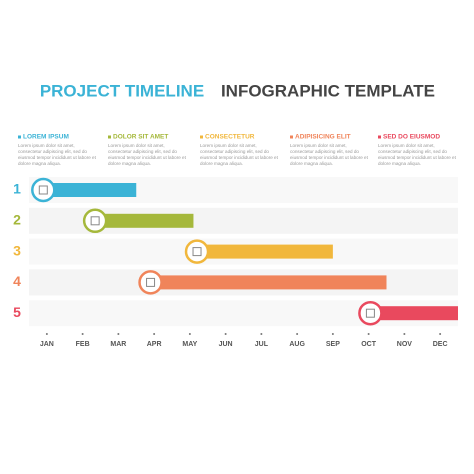 This screenshot has width=474, height=474. I want to click on row-label: 3, so click(17, 250).